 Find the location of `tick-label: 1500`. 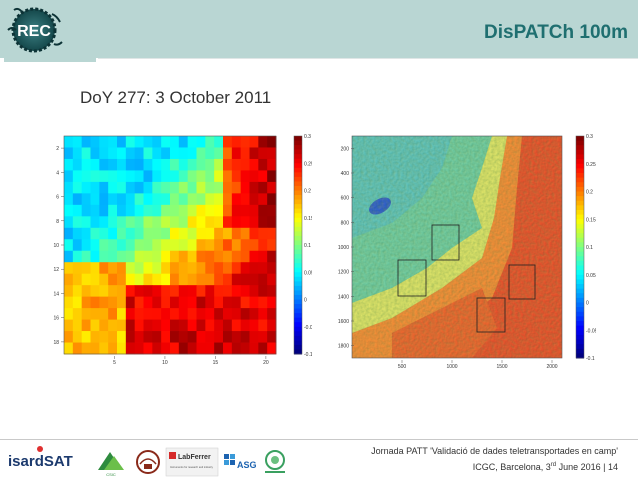

tick-label: 1500 is located at coordinates (501, 367).